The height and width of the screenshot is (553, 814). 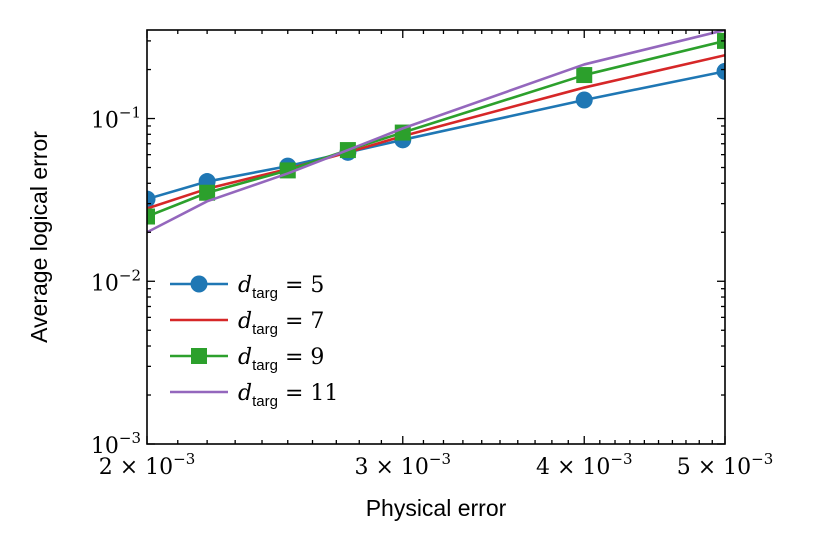 What do you see at coordinates (147, 465) in the screenshot?
I see `x-tick-label: 2 × 10⁻³` at bounding box center [147, 465].